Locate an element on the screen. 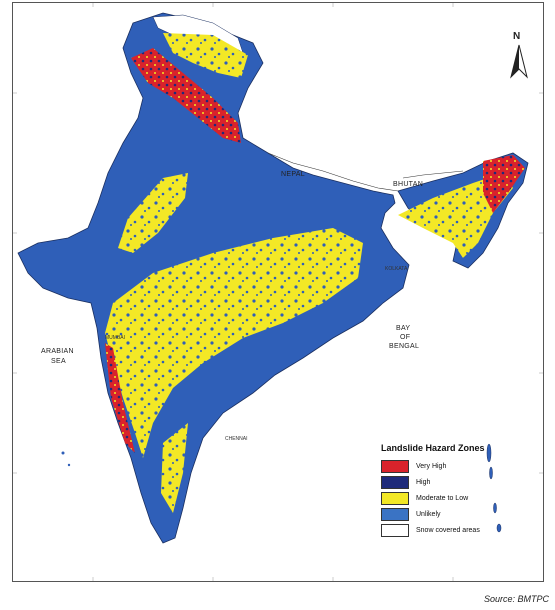 Image resolution: width=555 pixels, height=610 pixels. north-arrow: N is located at coordinates (519, 56).